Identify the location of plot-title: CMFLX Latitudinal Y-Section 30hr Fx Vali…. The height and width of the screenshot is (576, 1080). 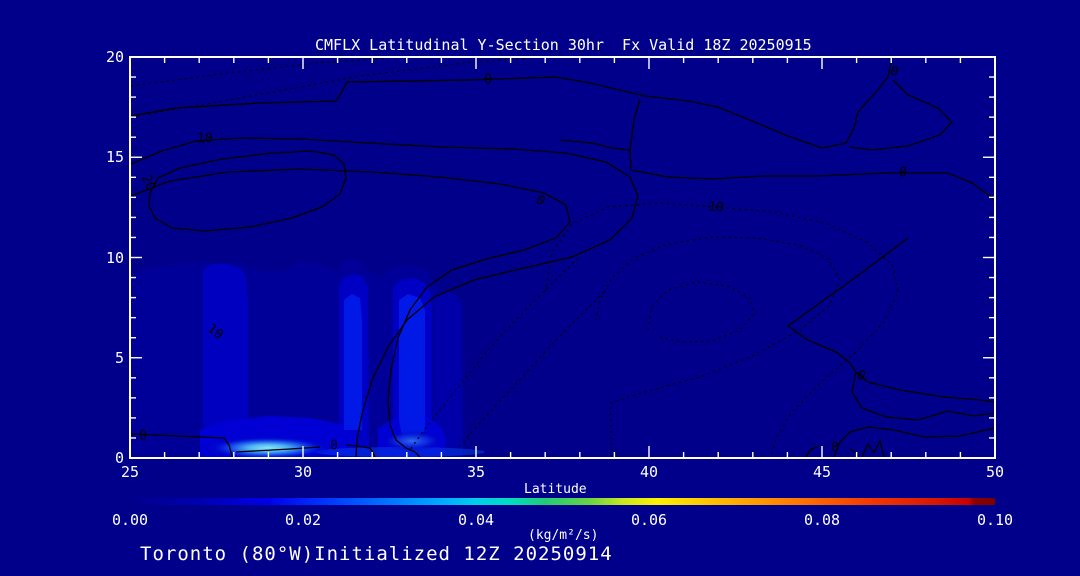
(563, 45).